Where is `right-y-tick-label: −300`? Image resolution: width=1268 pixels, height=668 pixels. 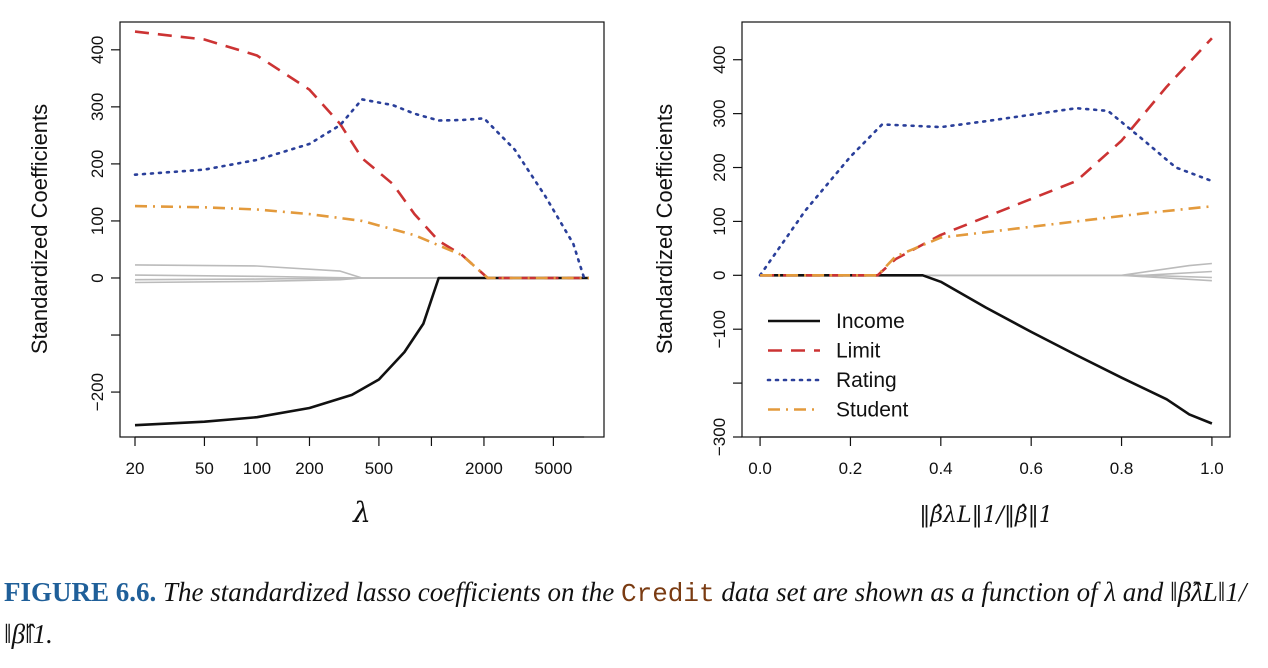 right-y-tick-label: −300 is located at coordinates (719, 437).